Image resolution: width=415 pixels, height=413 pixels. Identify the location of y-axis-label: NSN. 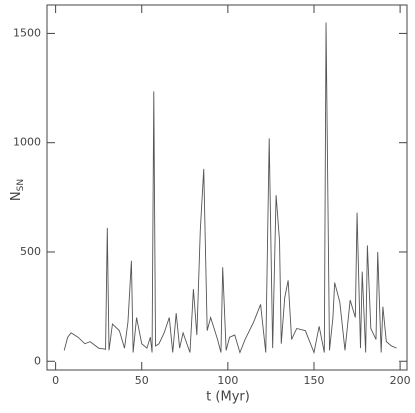
(17, 190).